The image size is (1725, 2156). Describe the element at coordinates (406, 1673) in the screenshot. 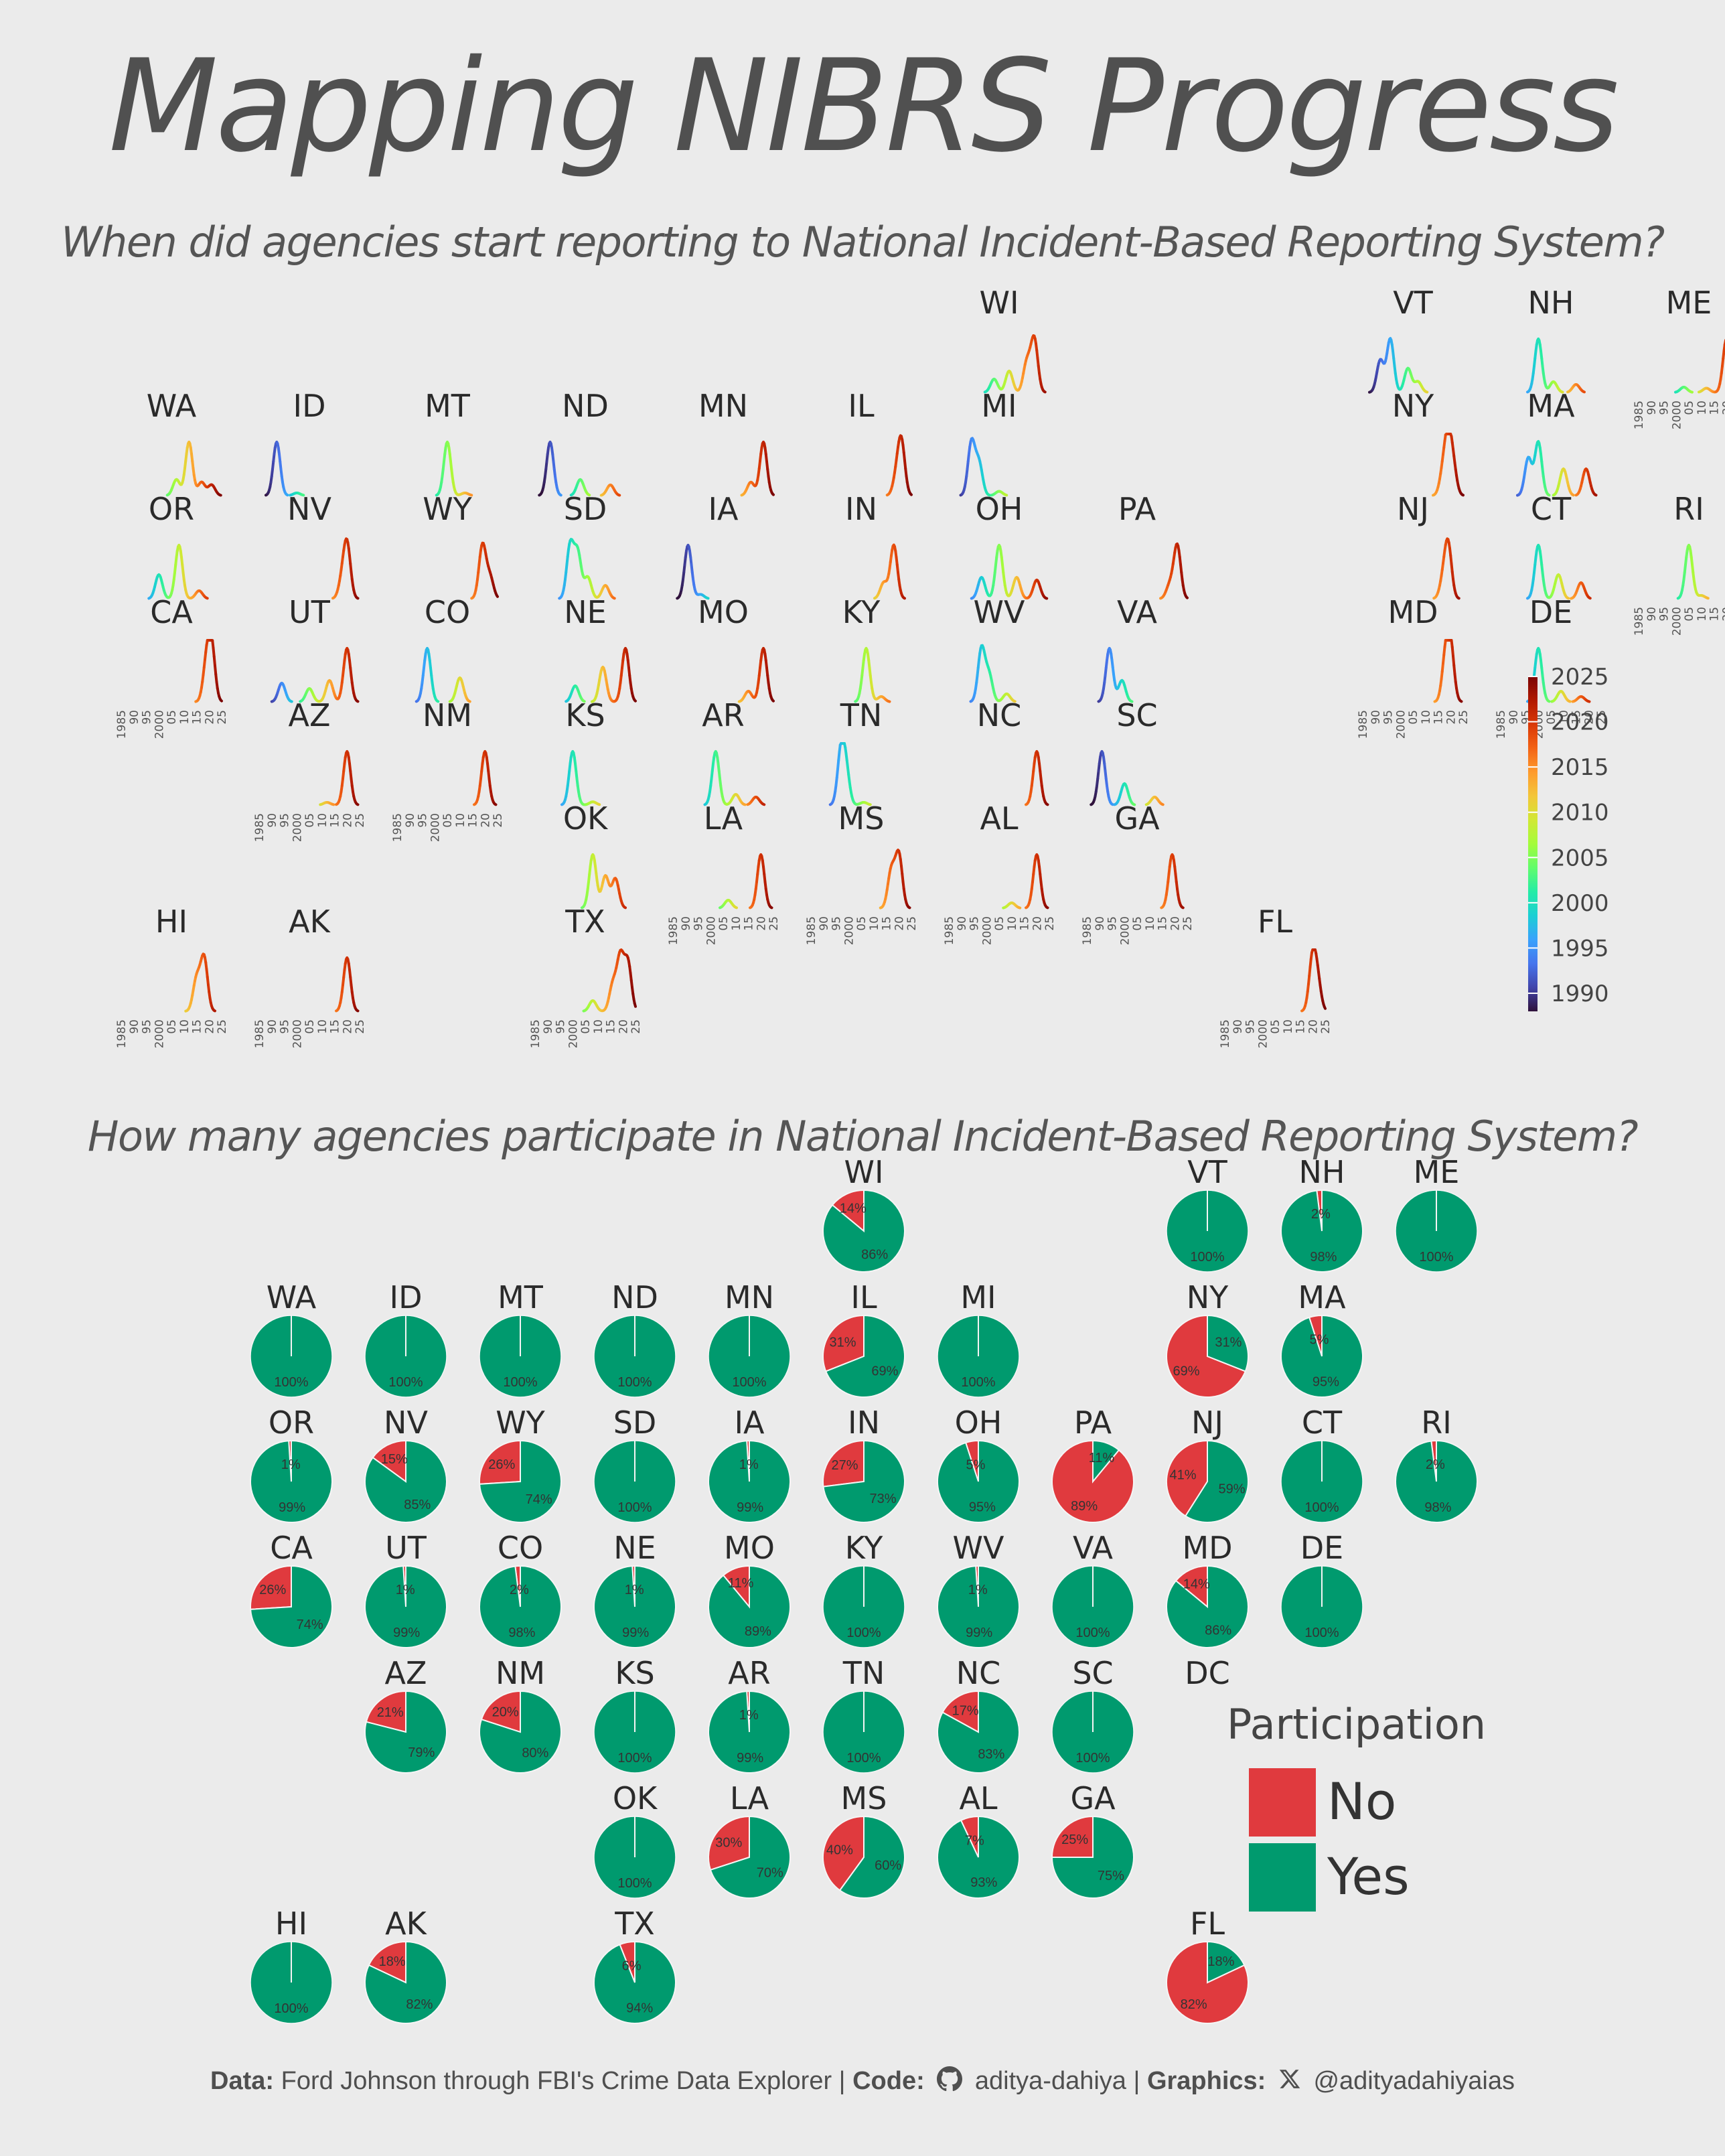

I see `state-label: AZ` at that location.